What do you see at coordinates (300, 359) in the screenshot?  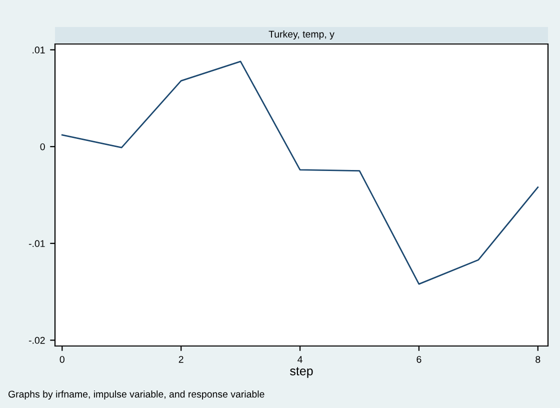 I see `x-tick-label: 4` at bounding box center [300, 359].